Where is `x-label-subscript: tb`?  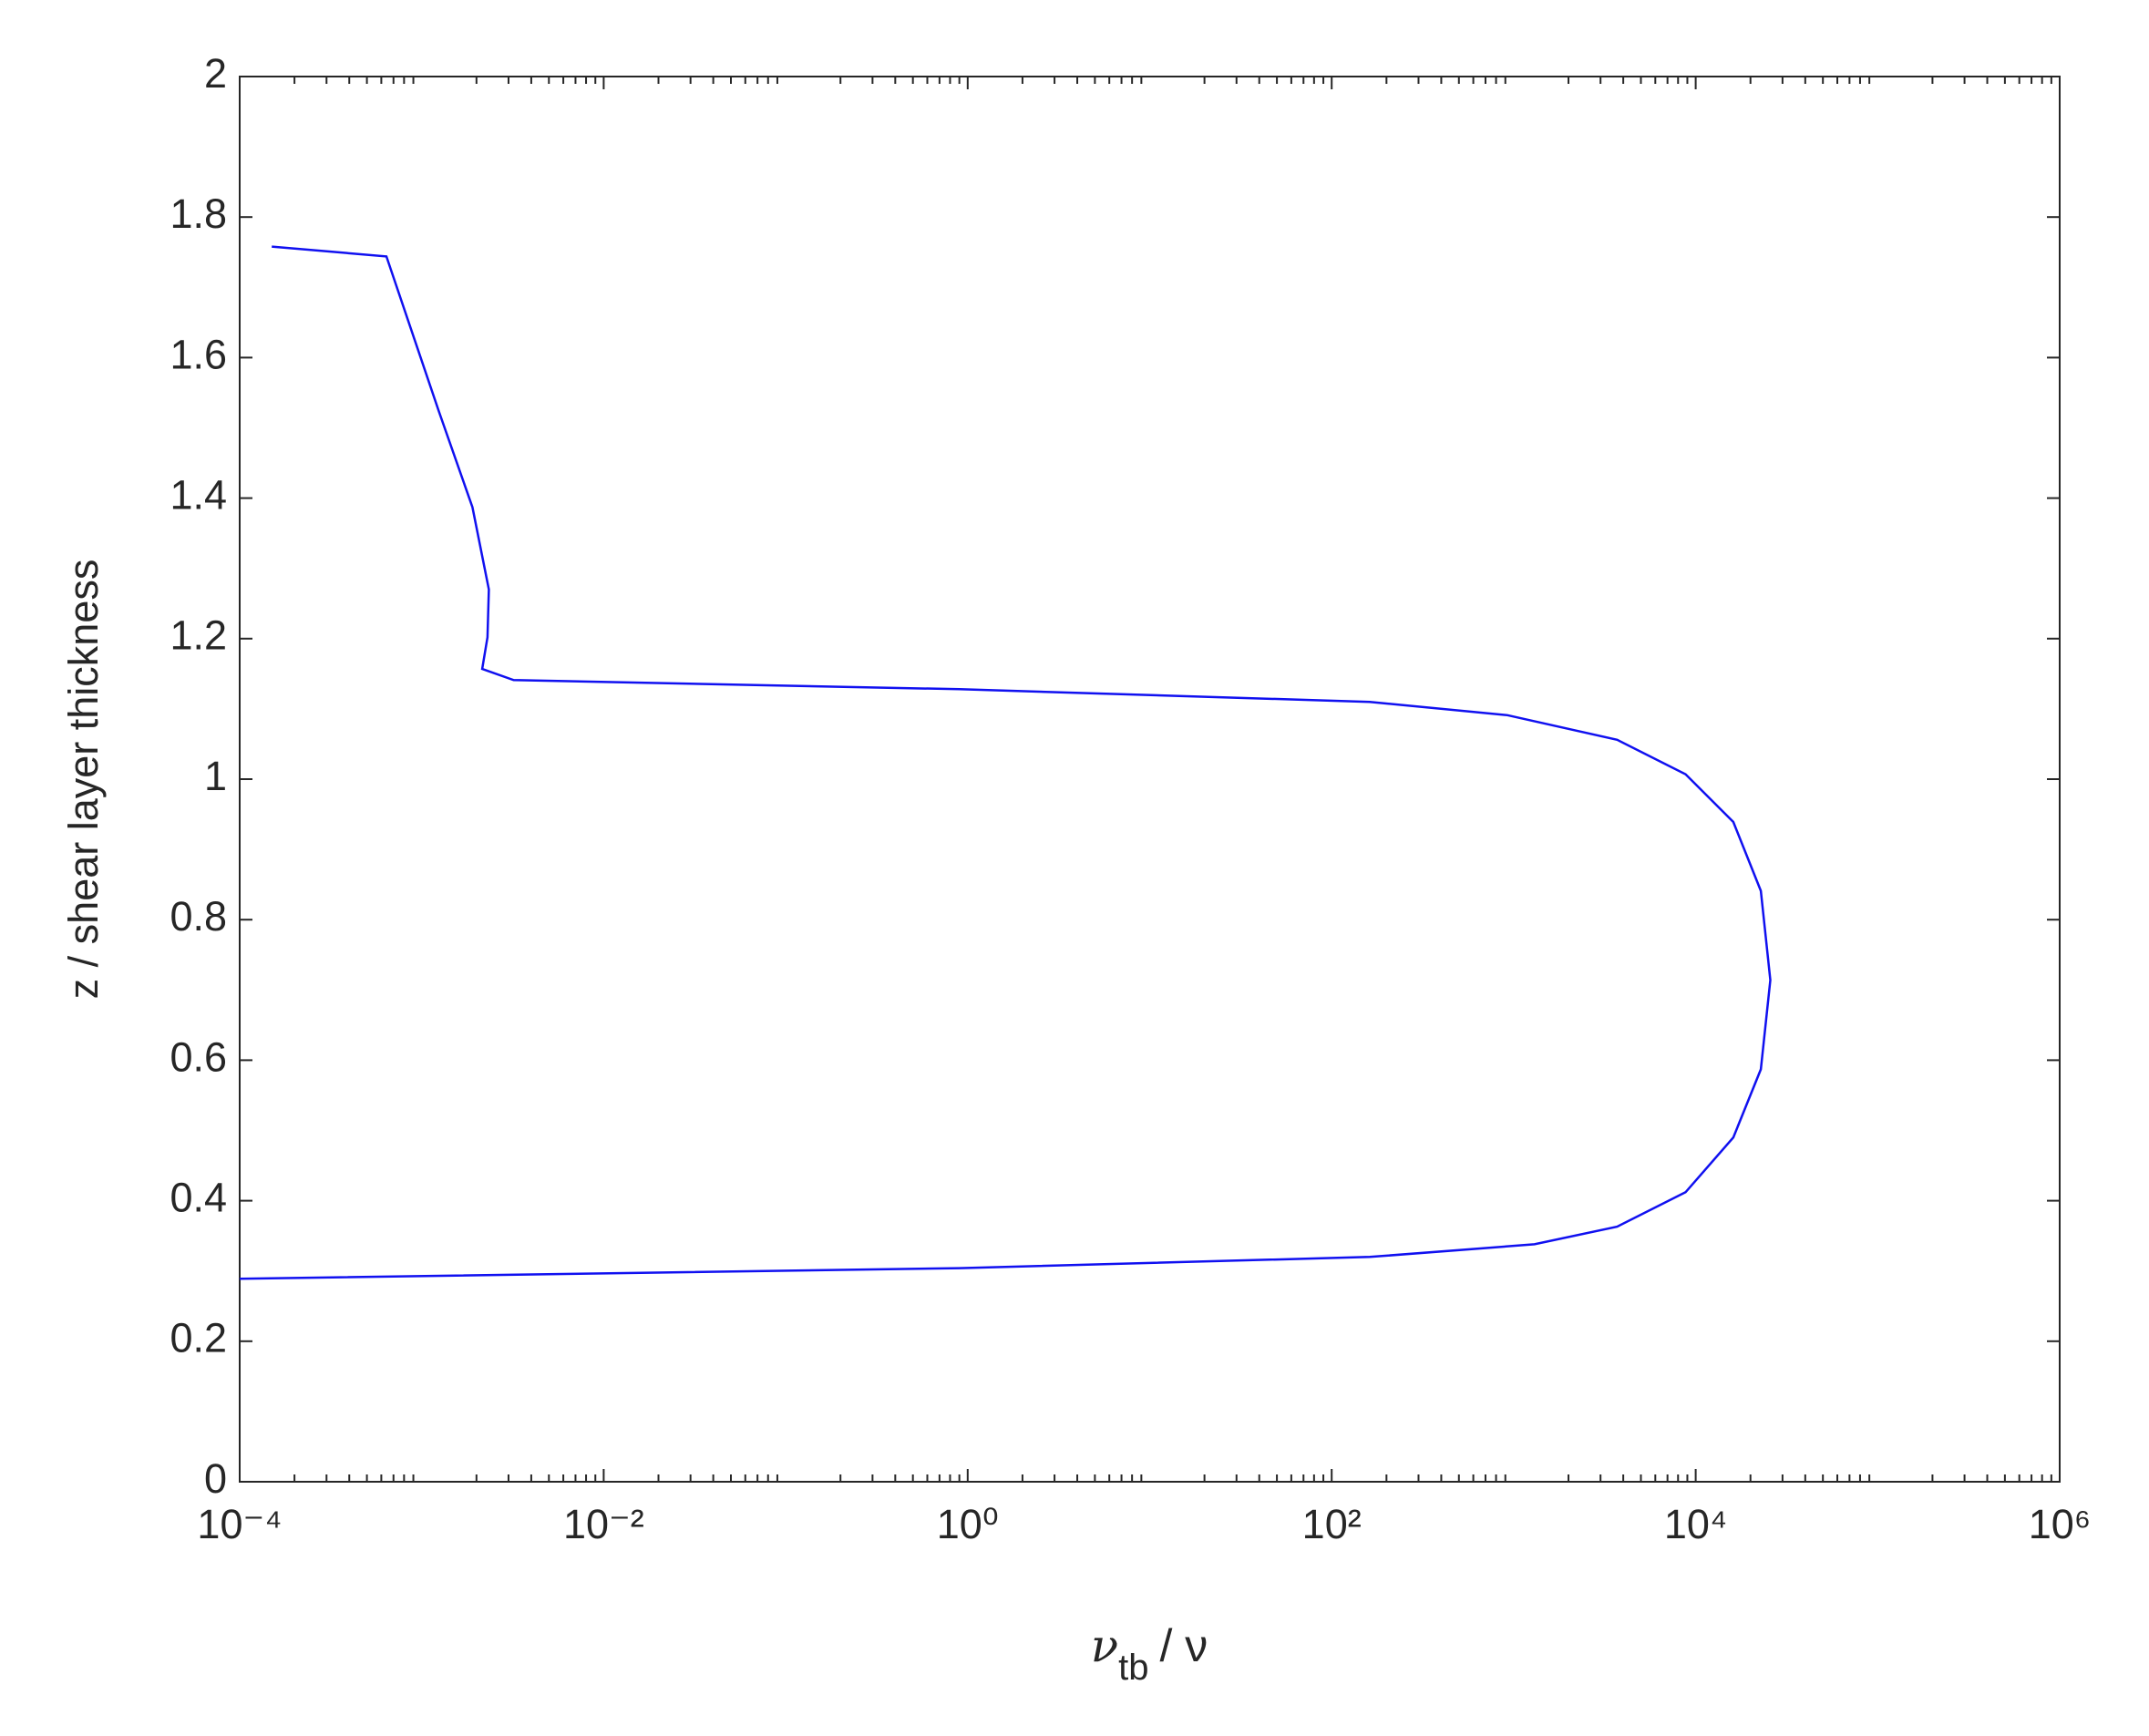 x-label-subscript: tb is located at coordinates (1133, 1668).